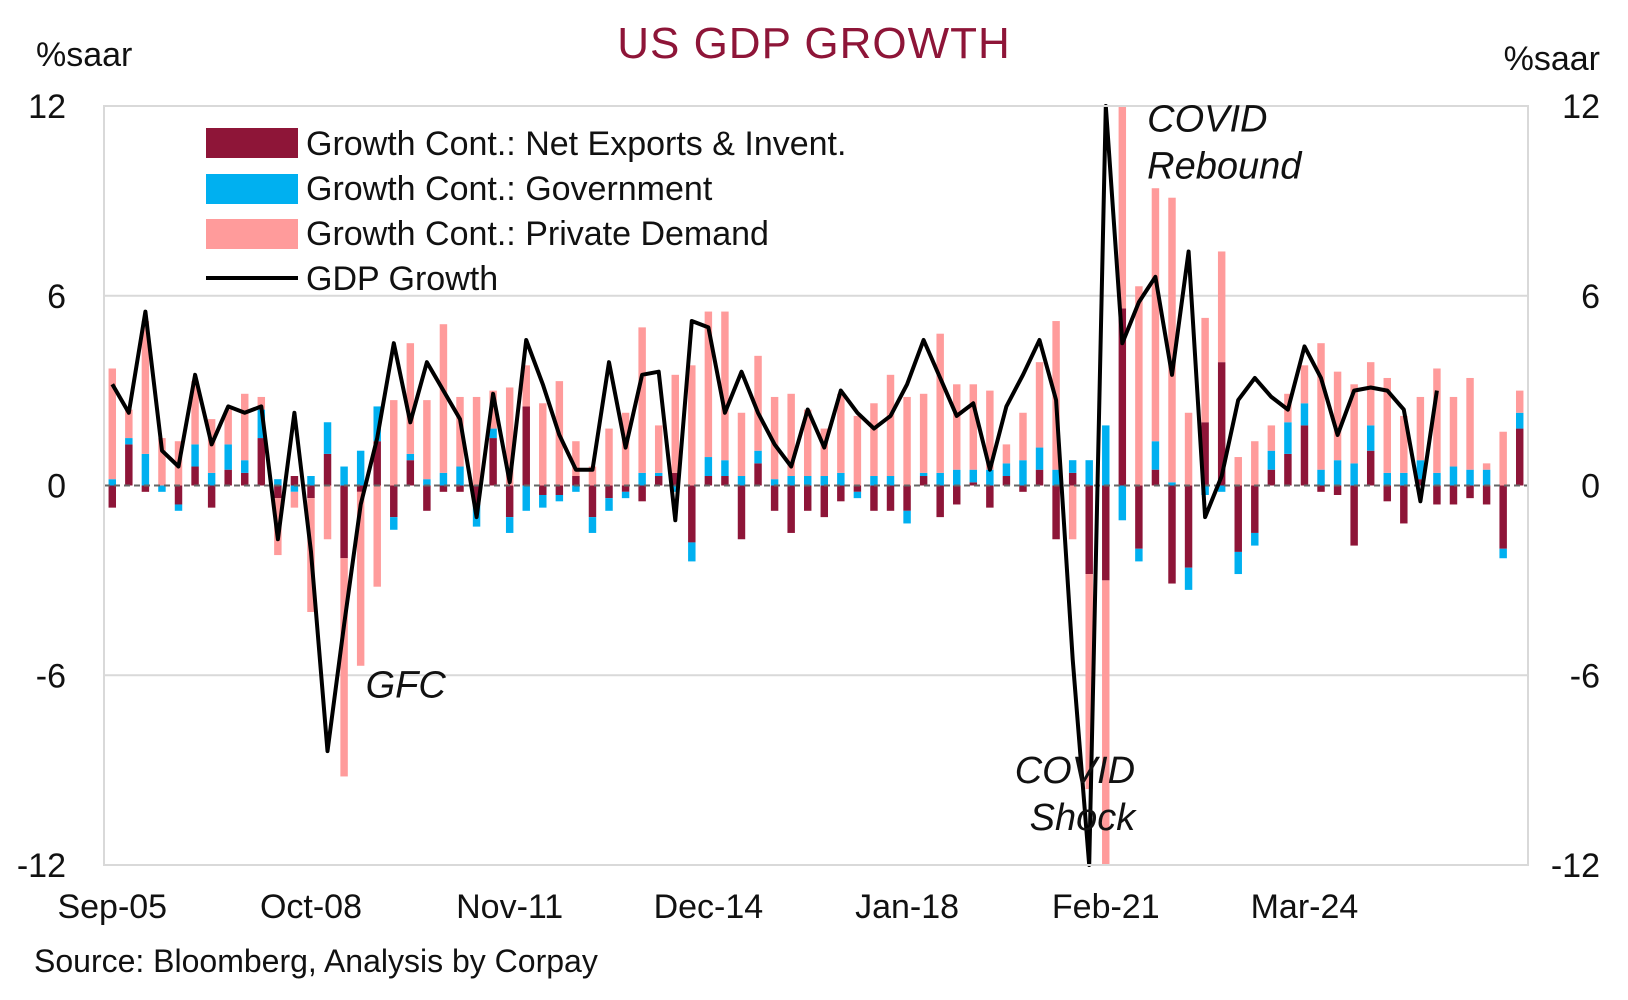  Describe the element at coordinates (1106, 907) in the screenshot. I see `x-tick-label: Feb-21` at that location.